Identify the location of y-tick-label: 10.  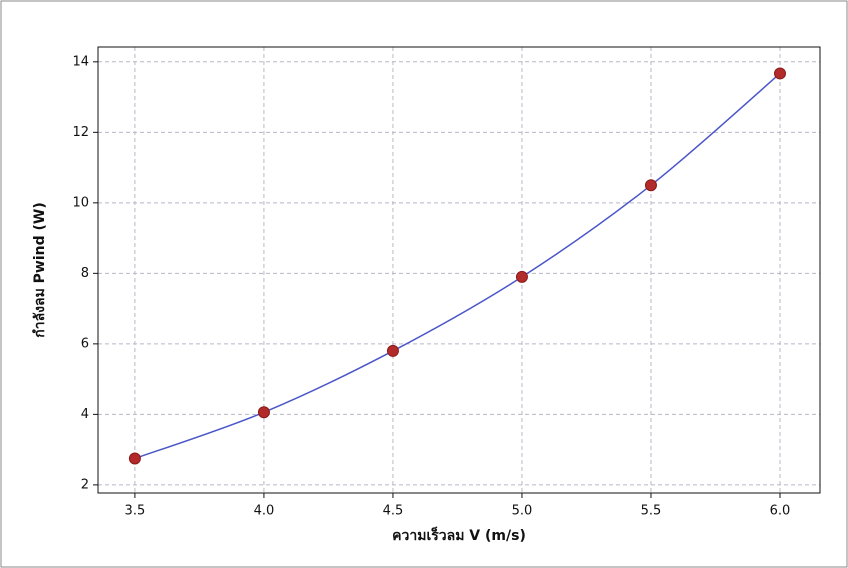
(80, 202).